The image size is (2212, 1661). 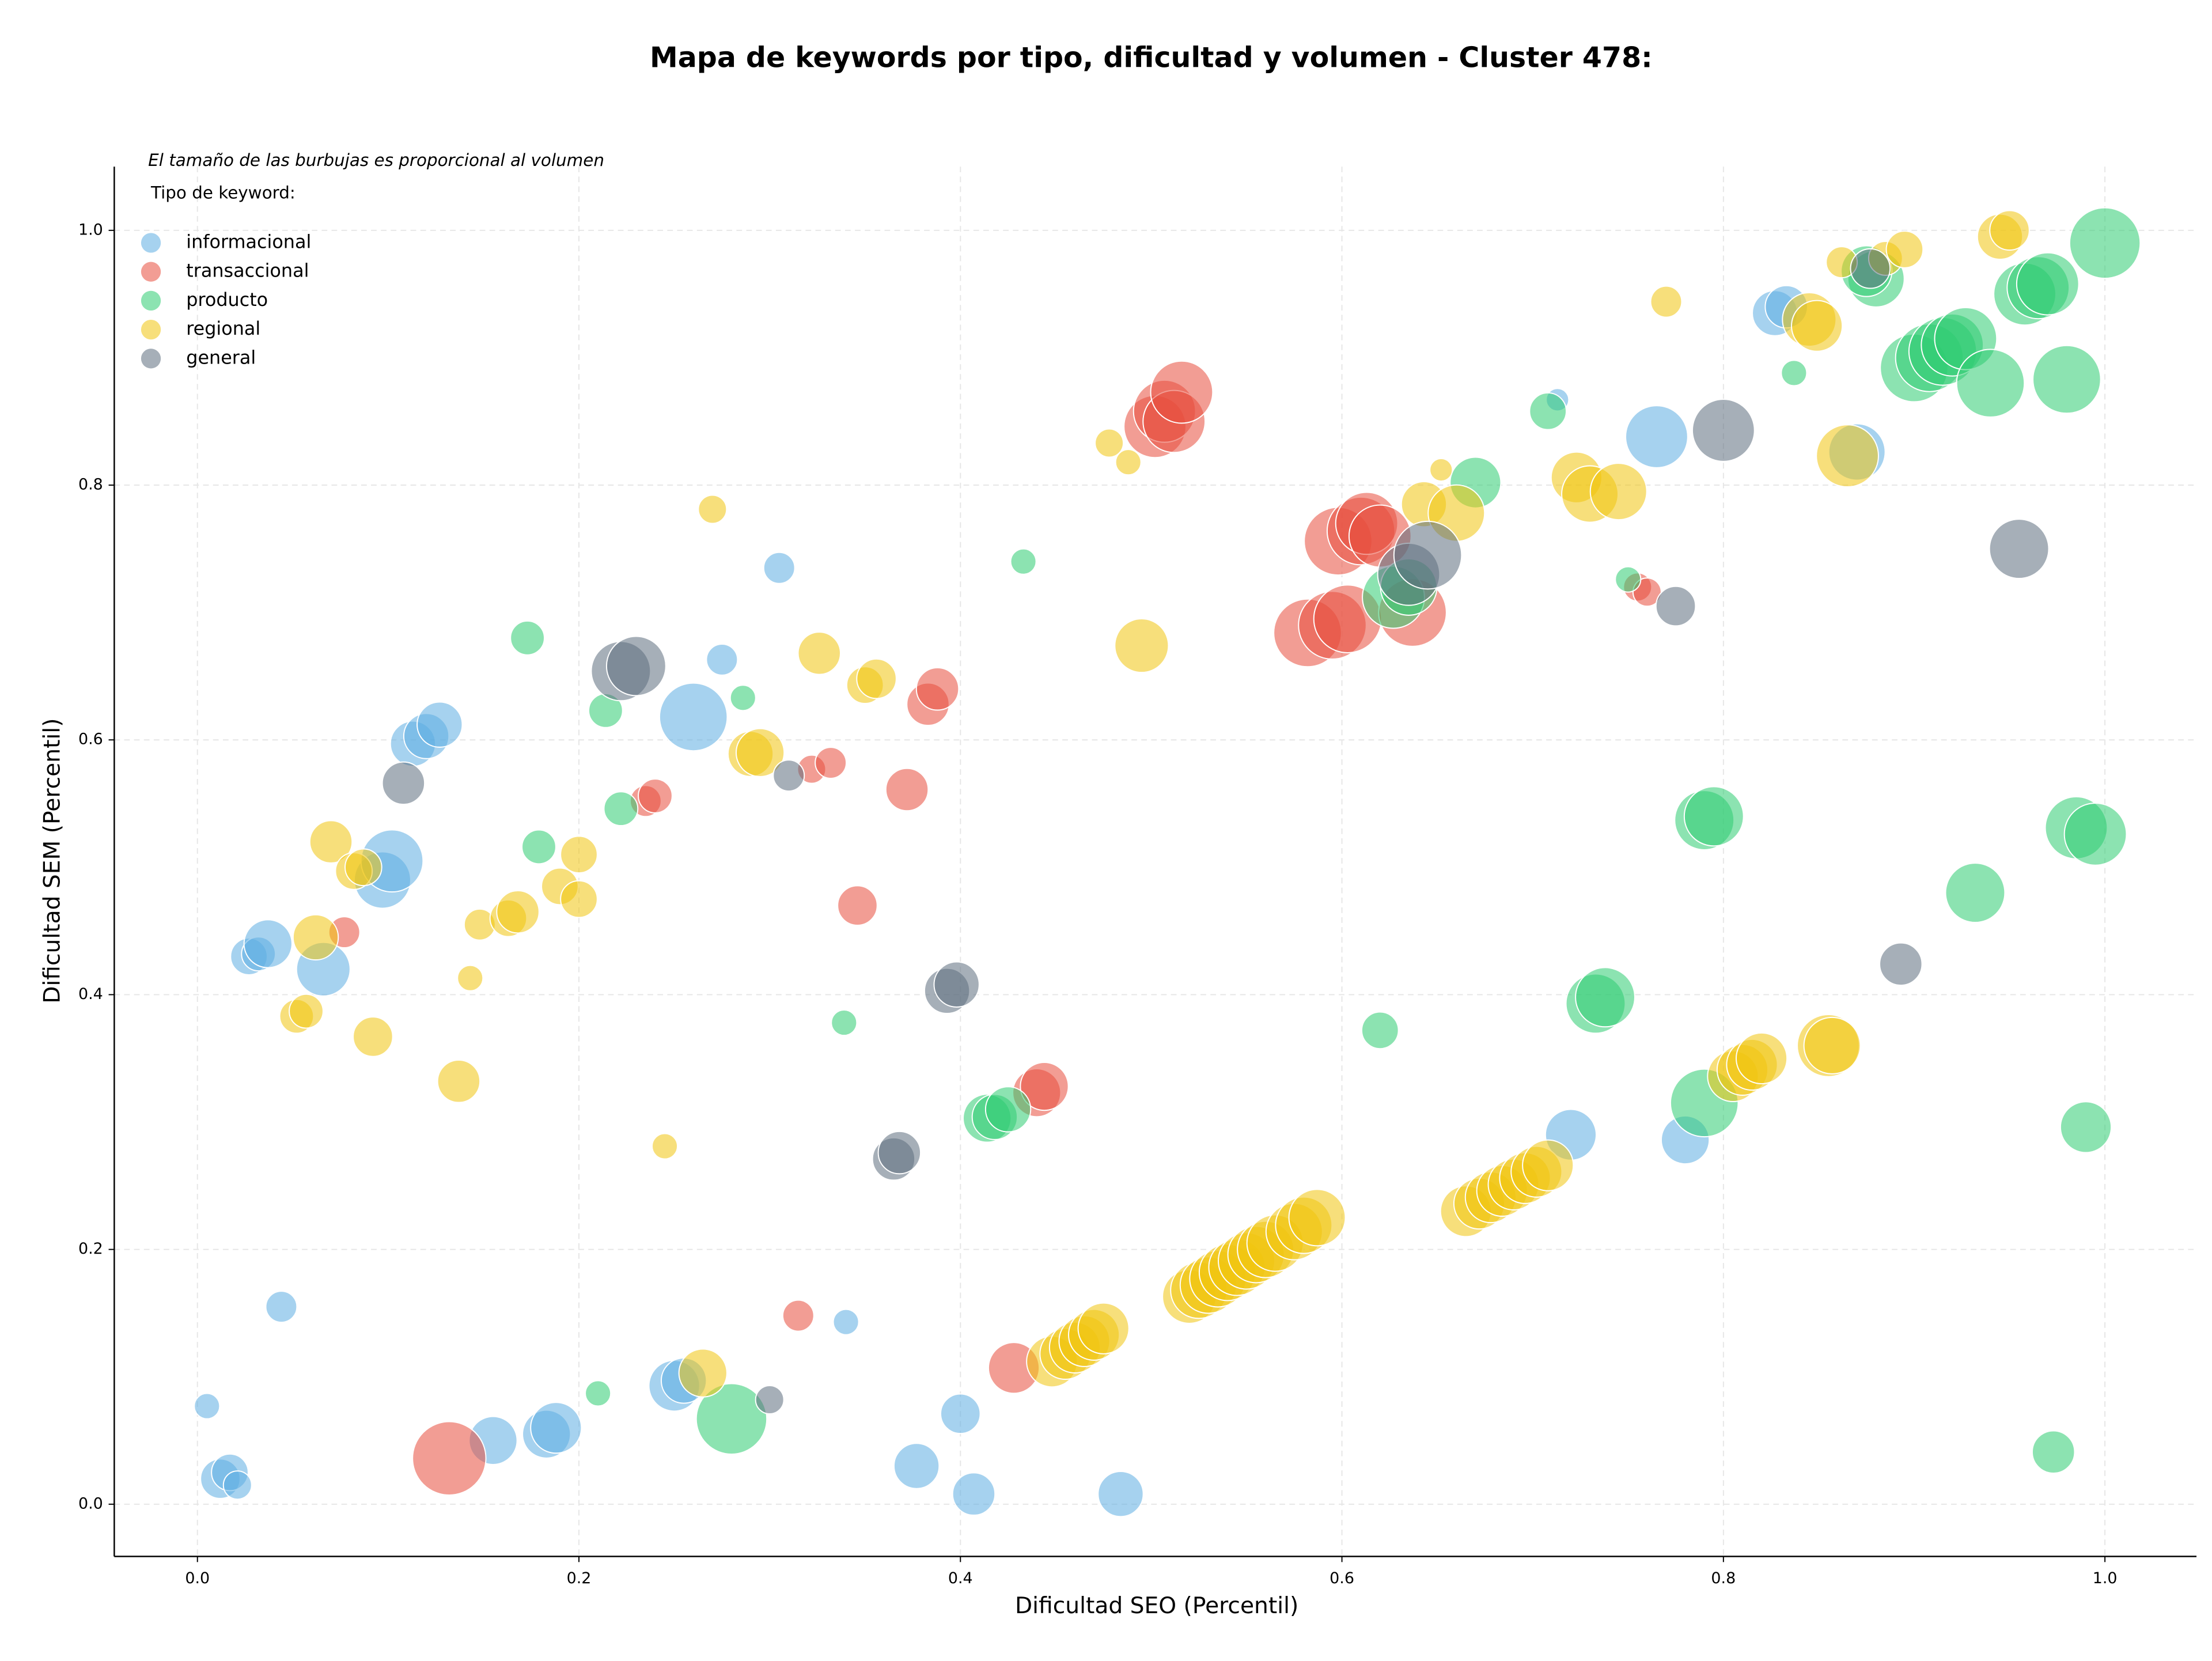 I want to click on legend-label: informacional, so click(x=248, y=242).